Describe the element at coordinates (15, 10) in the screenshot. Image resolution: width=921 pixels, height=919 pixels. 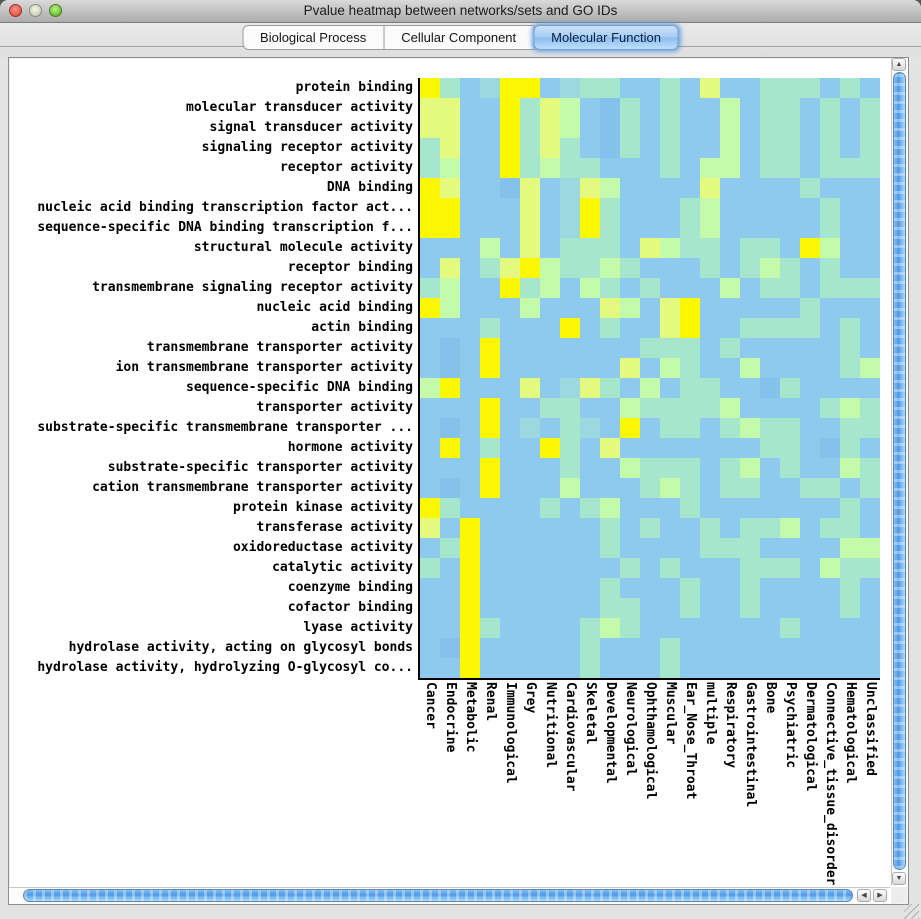
I see `close-button` at that location.